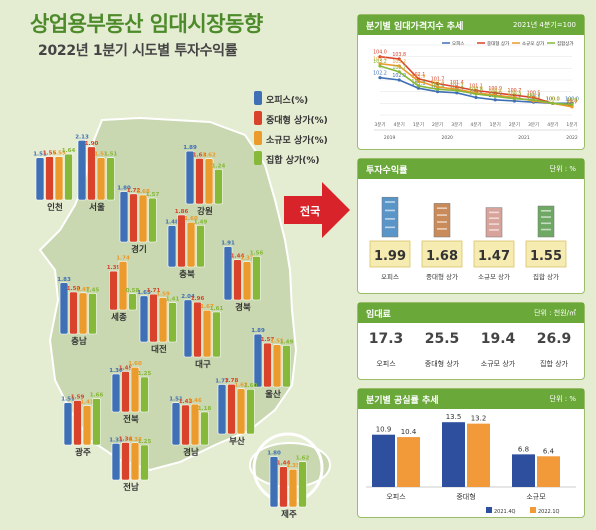 This screenshot has width=596, height=530. I want to click on arrow-icon, so click(317, 210).